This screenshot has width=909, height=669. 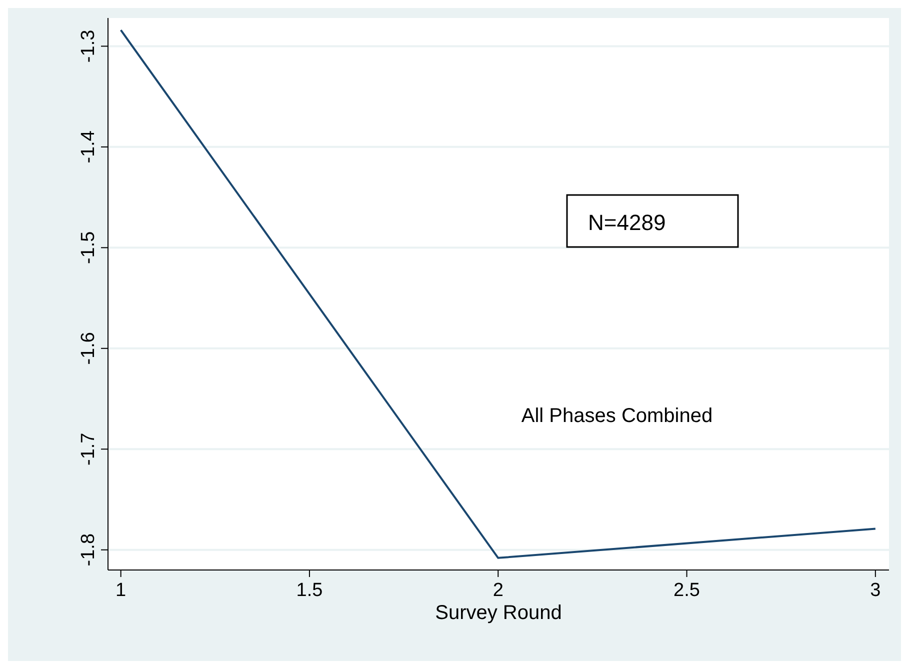 I want to click on y-tick-label: -1.6, so click(x=88, y=348).